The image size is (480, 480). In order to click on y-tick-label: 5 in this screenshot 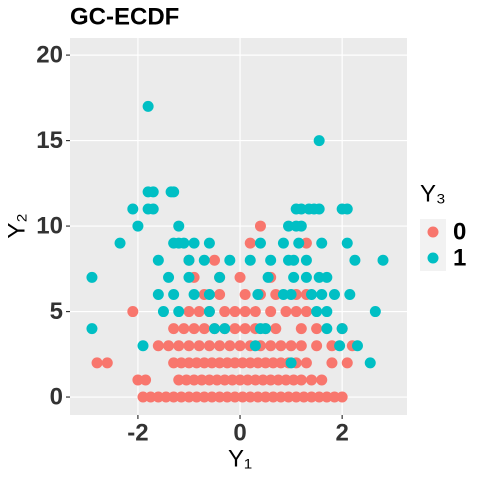, I will do `click(56, 311)`.